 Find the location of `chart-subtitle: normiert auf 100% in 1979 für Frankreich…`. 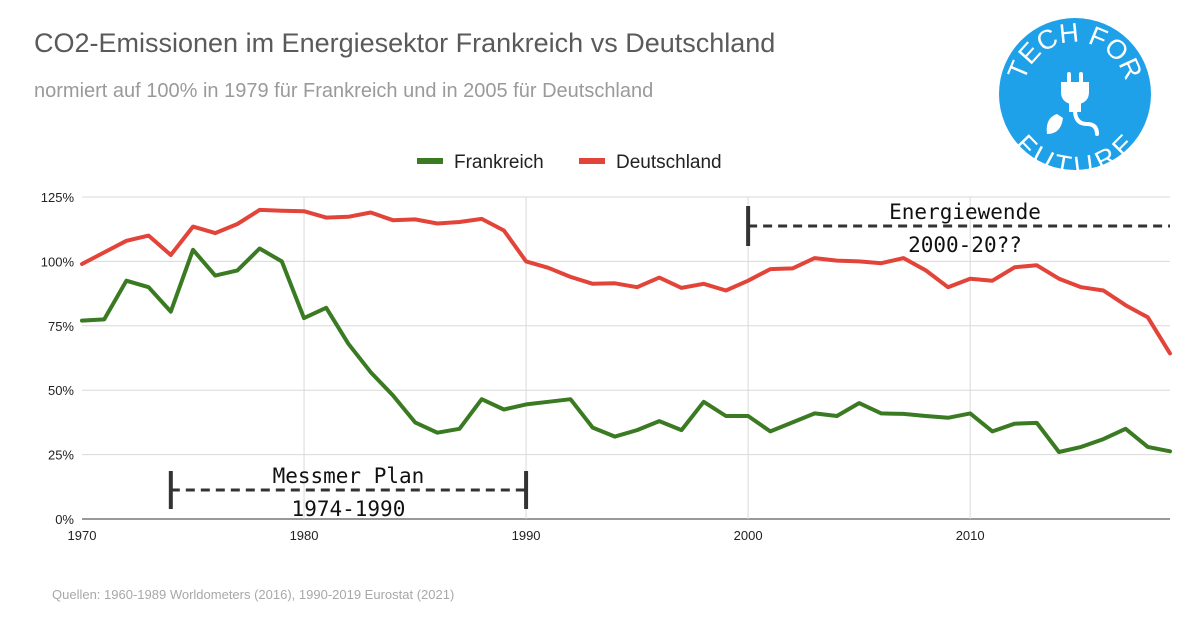

chart-subtitle: normiert auf 100% in 1979 für Frankreich… is located at coordinates (344, 91).